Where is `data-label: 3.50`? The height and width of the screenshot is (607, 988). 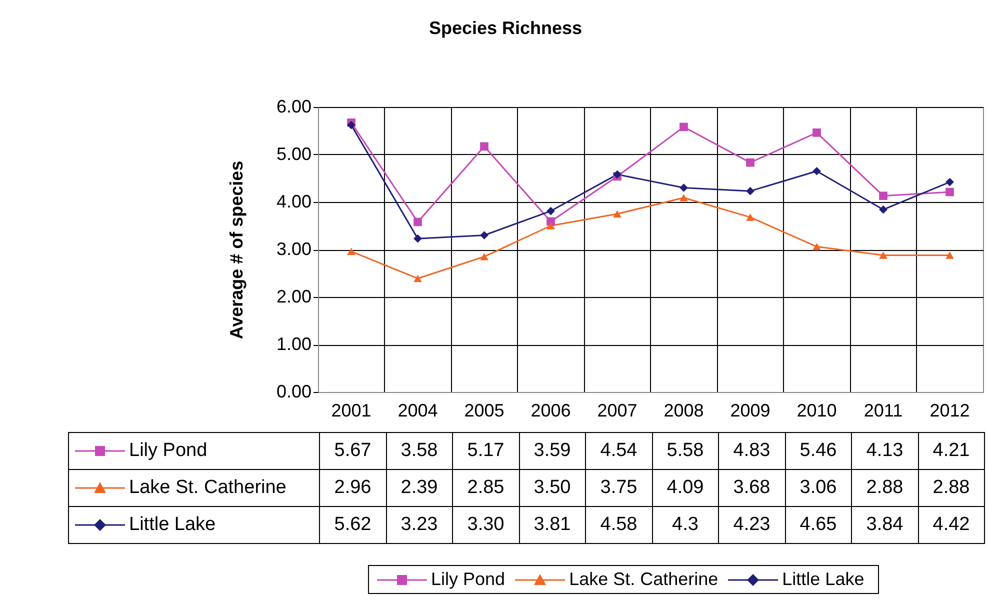 data-label: 3.50 is located at coordinates (552, 488).